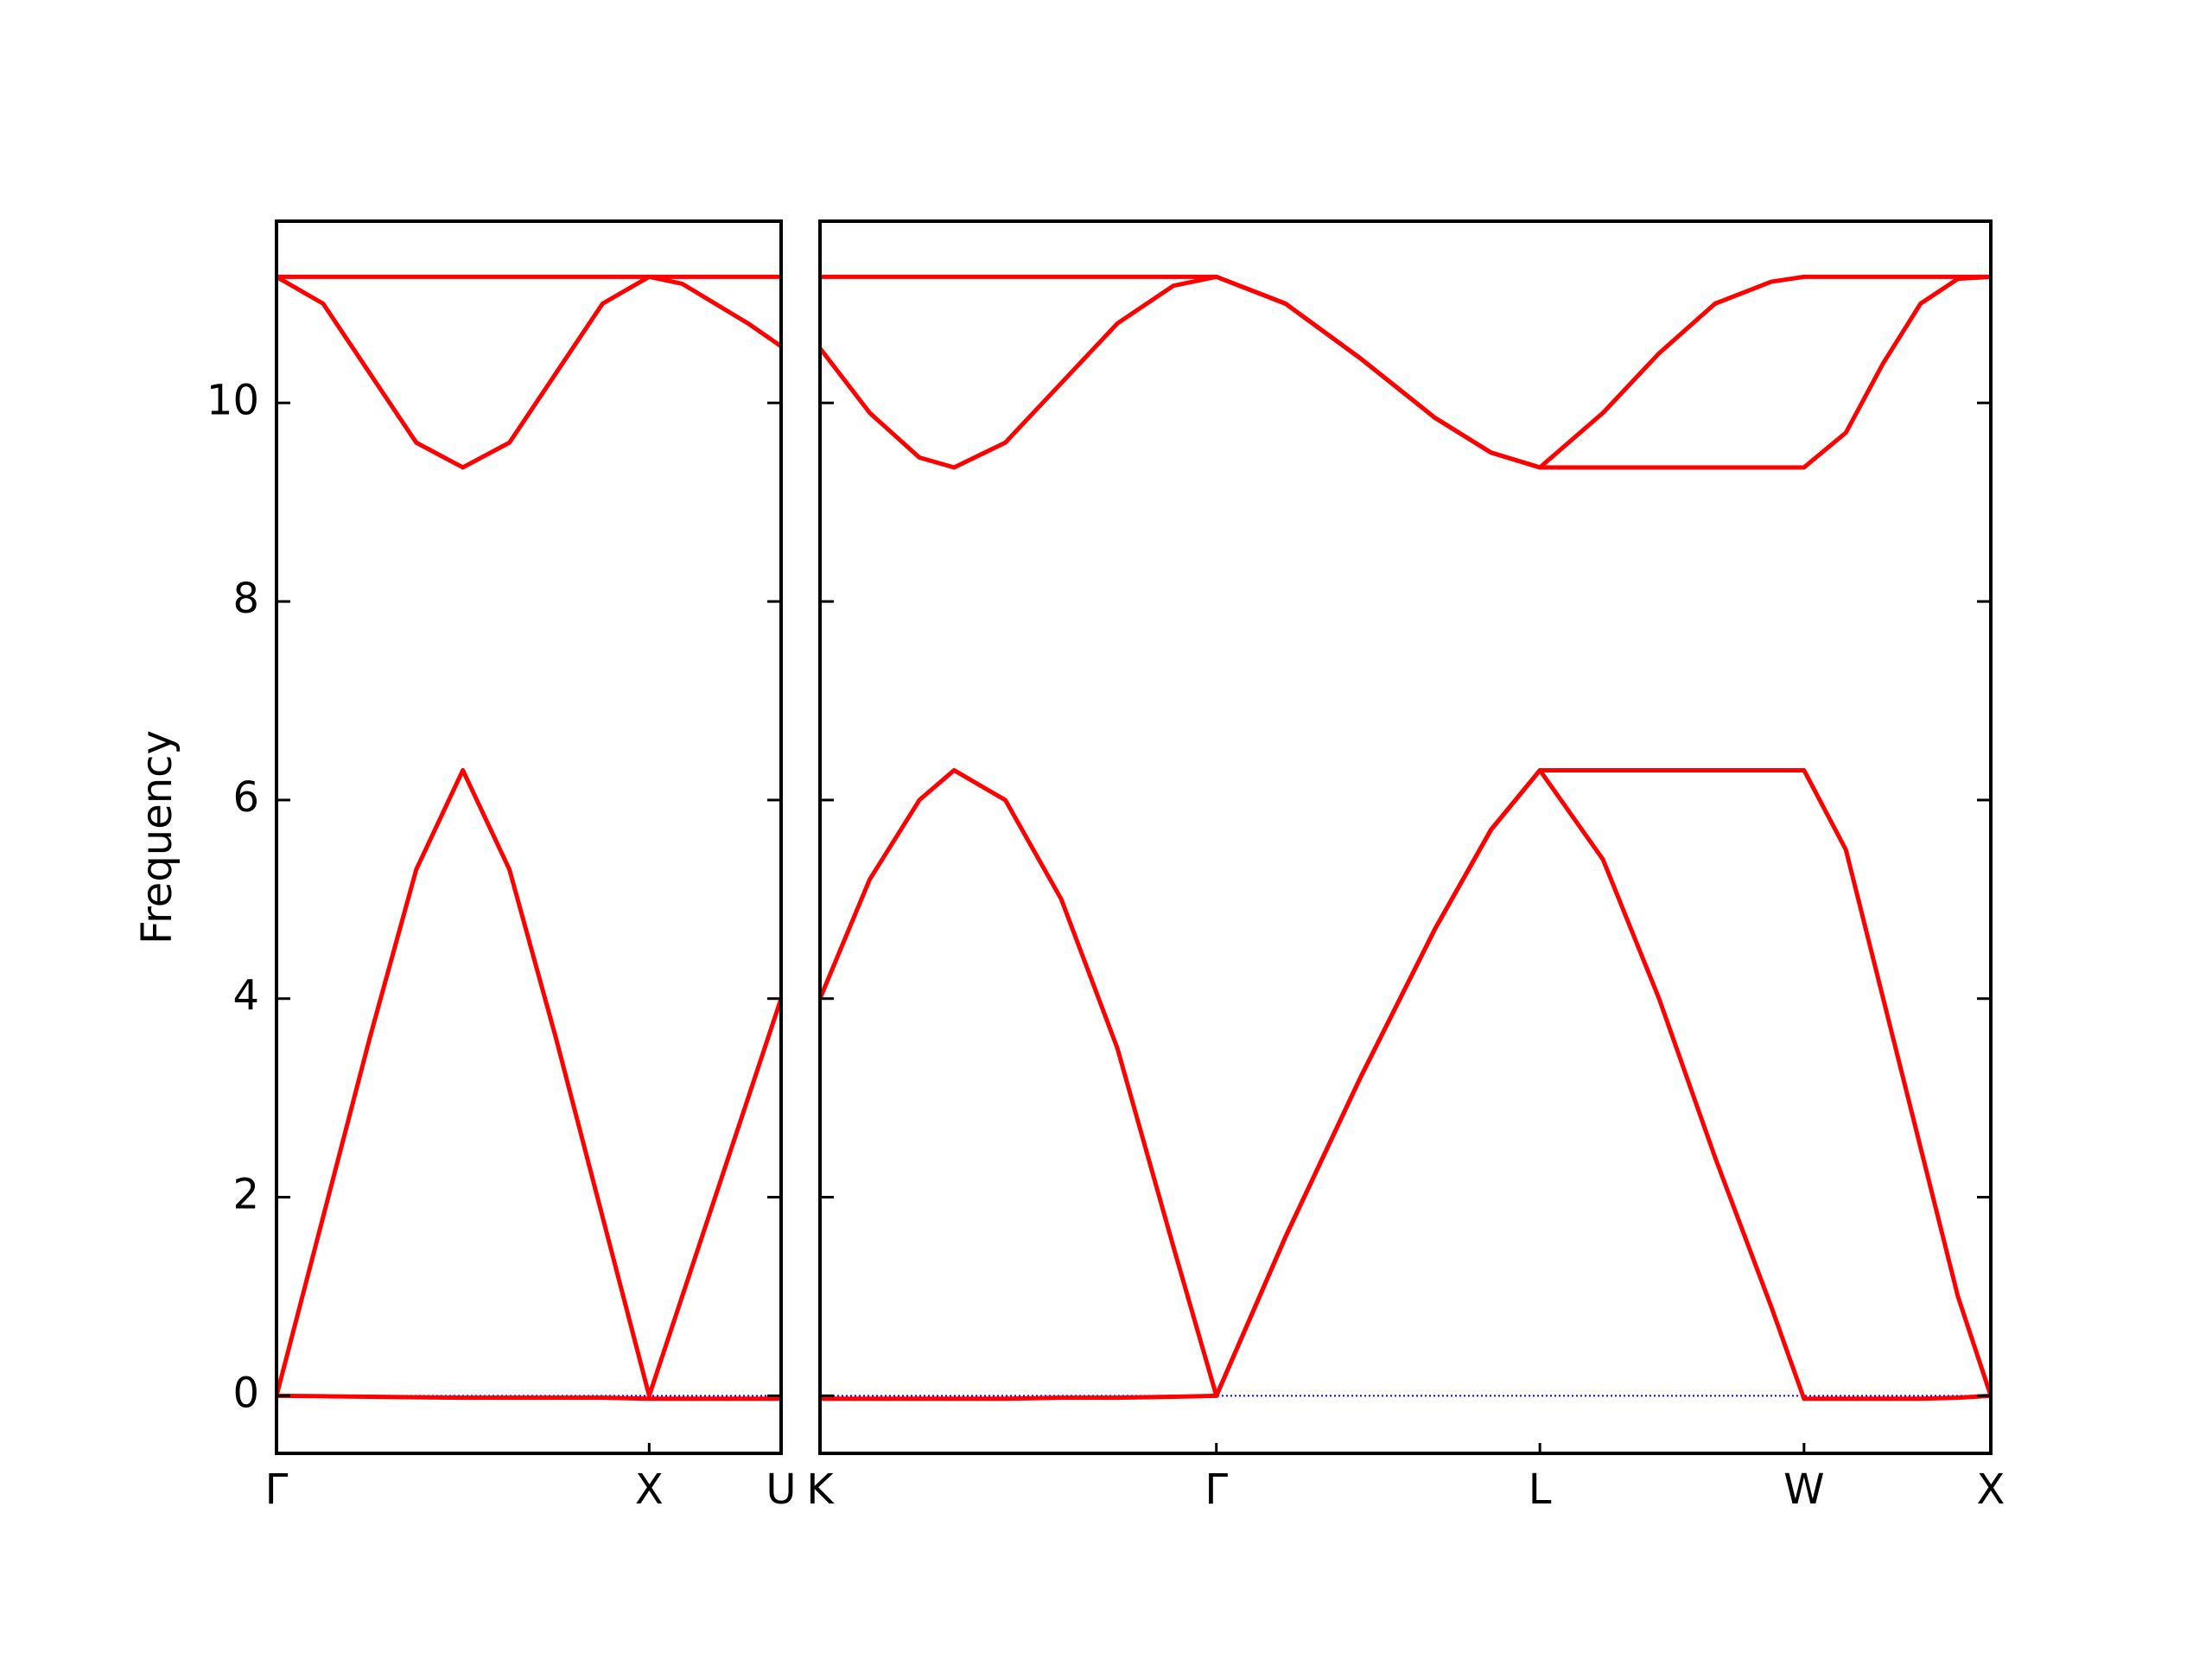 The height and width of the screenshot is (1659, 2212). Describe the element at coordinates (157, 837) in the screenshot. I see `y-axis-label: Frequency` at that location.